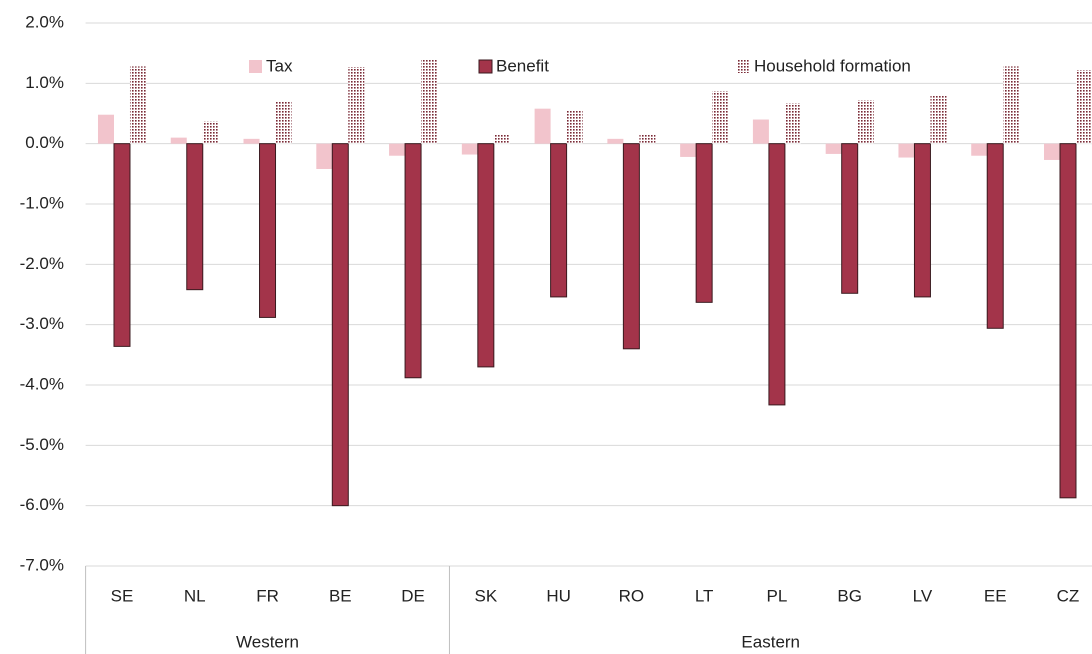 The width and height of the screenshot is (1092, 654). Describe the element at coordinates (195, 595) in the screenshot. I see `x-tick-label: NL` at that location.